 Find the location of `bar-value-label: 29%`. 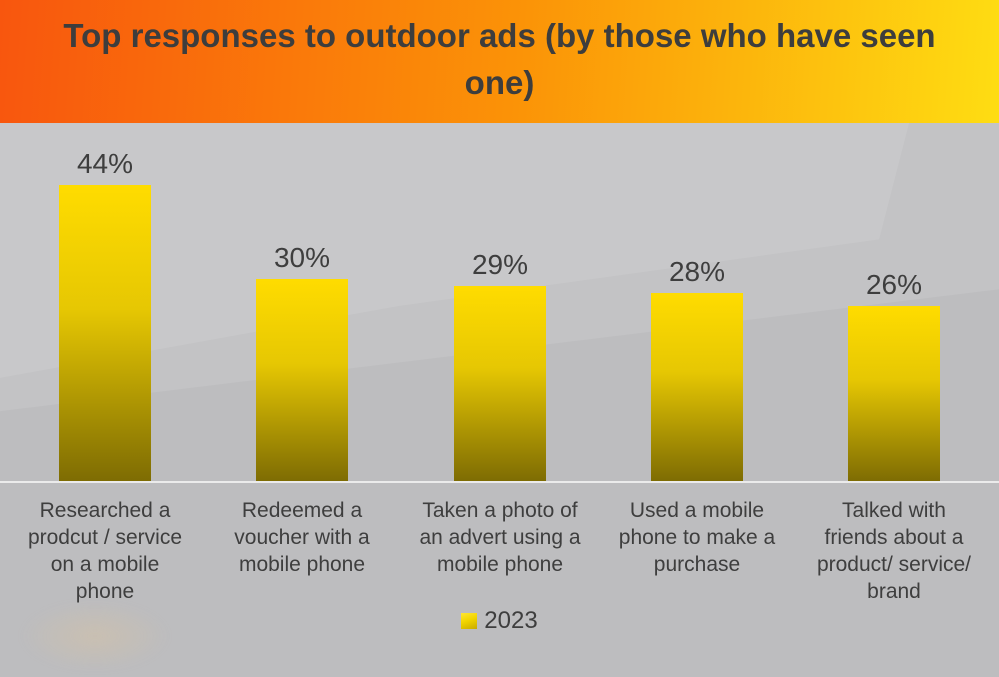

bar-value-label: 29% is located at coordinates (500, 264).